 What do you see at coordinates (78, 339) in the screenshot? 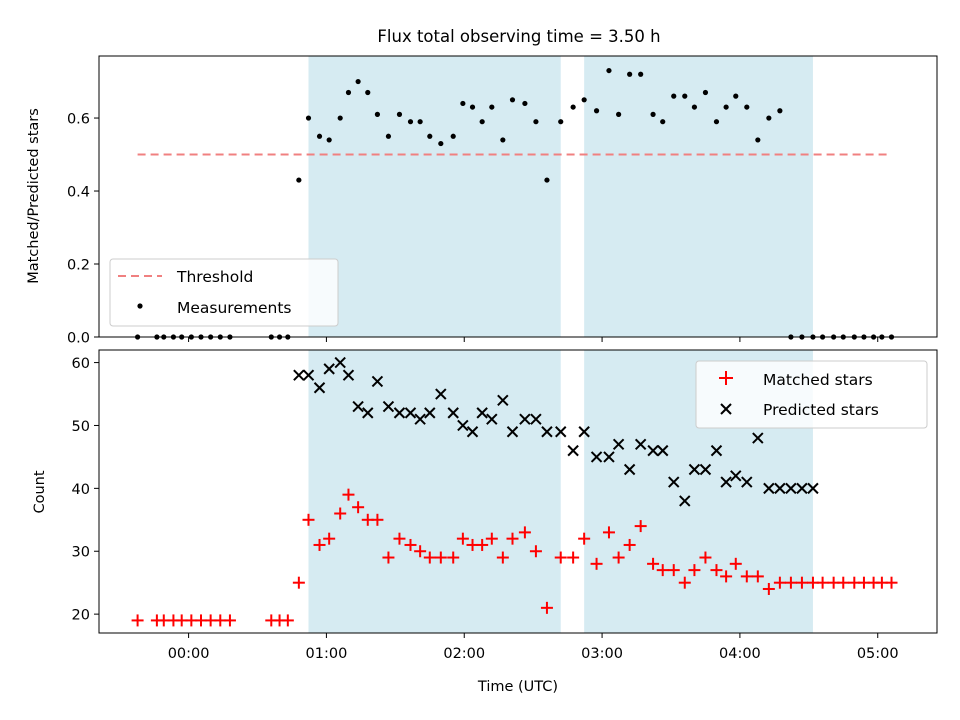
I see `top-y-tick-label: 0.0` at bounding box center [78, 339].